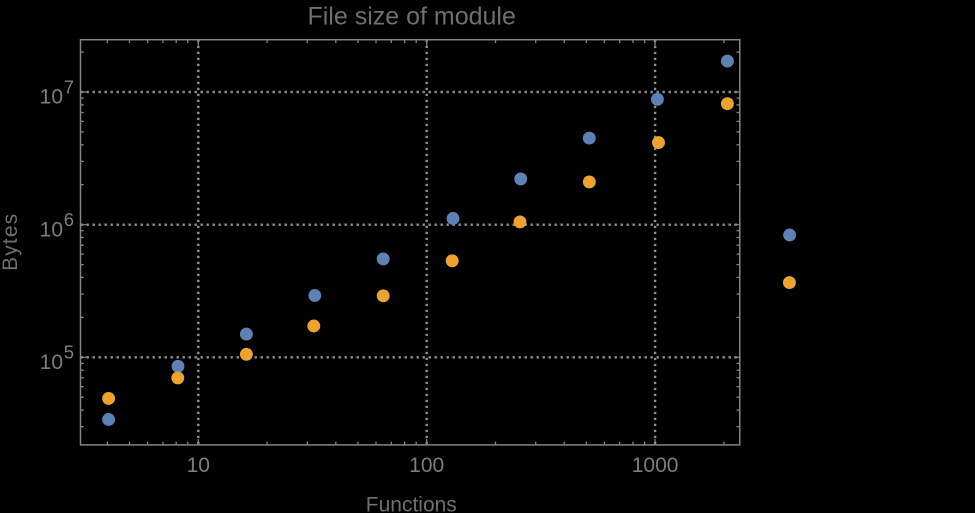 This screenshot has height=513, width=975. Describe the element at coordinates (11, 242) in the screenshot. I see `svg-text: Bytes` at that location.